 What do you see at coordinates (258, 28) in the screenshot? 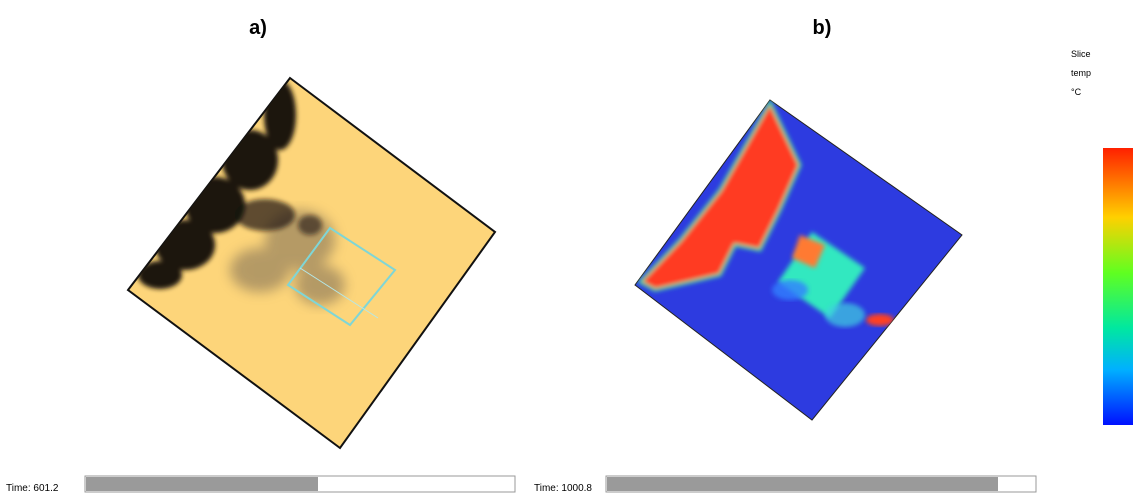
I see `panel-label: a)` at bounding box center [258, 28].